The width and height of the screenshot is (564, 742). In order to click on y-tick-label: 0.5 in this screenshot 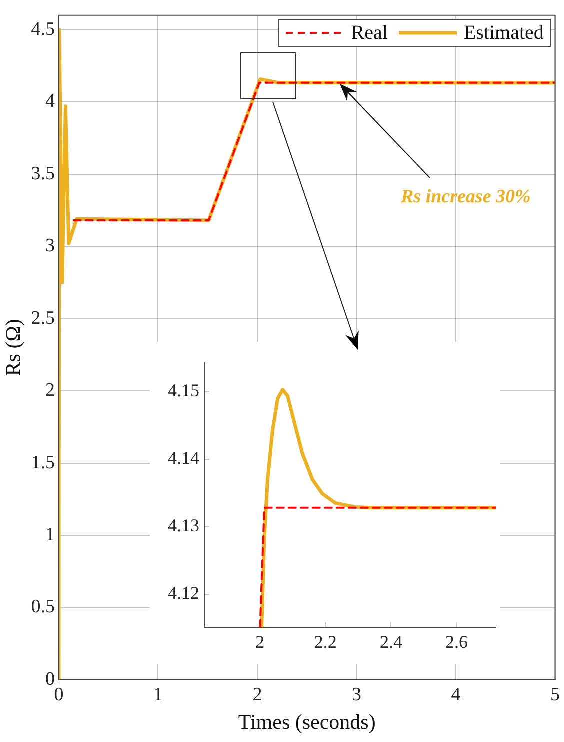, I will do `click(43, 607)`.